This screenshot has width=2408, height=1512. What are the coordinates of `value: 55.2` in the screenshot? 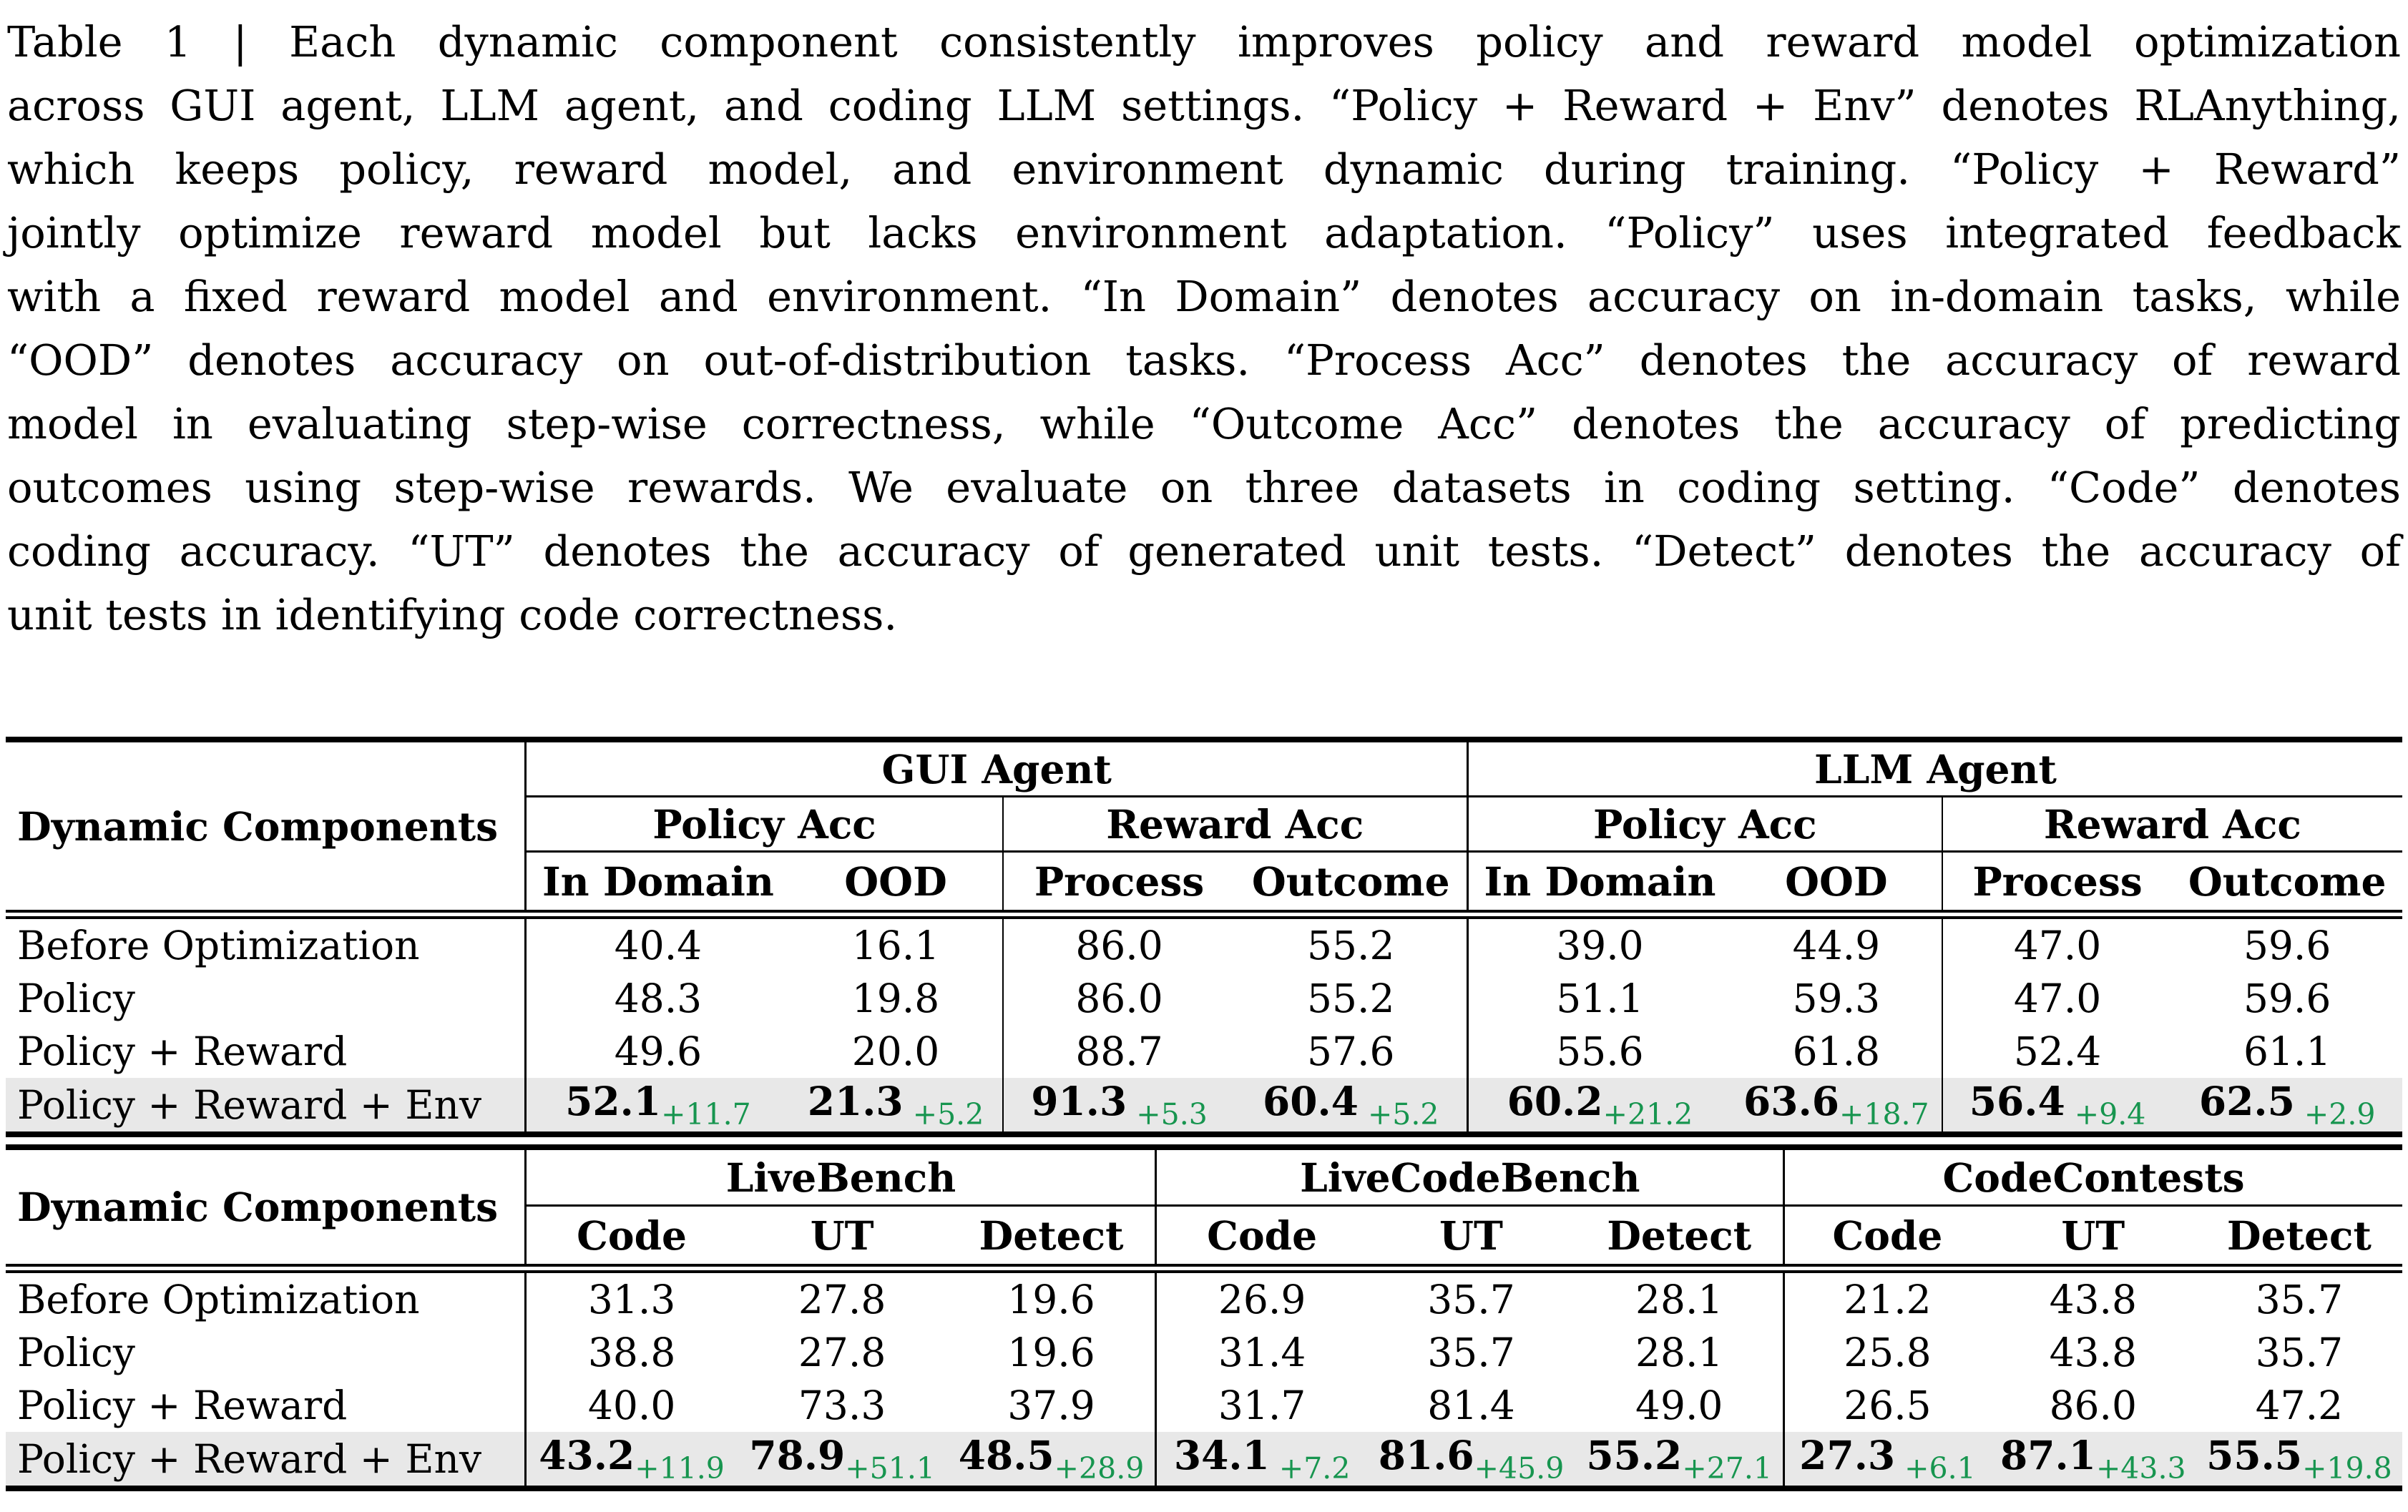 It's located at (1634, 1455).